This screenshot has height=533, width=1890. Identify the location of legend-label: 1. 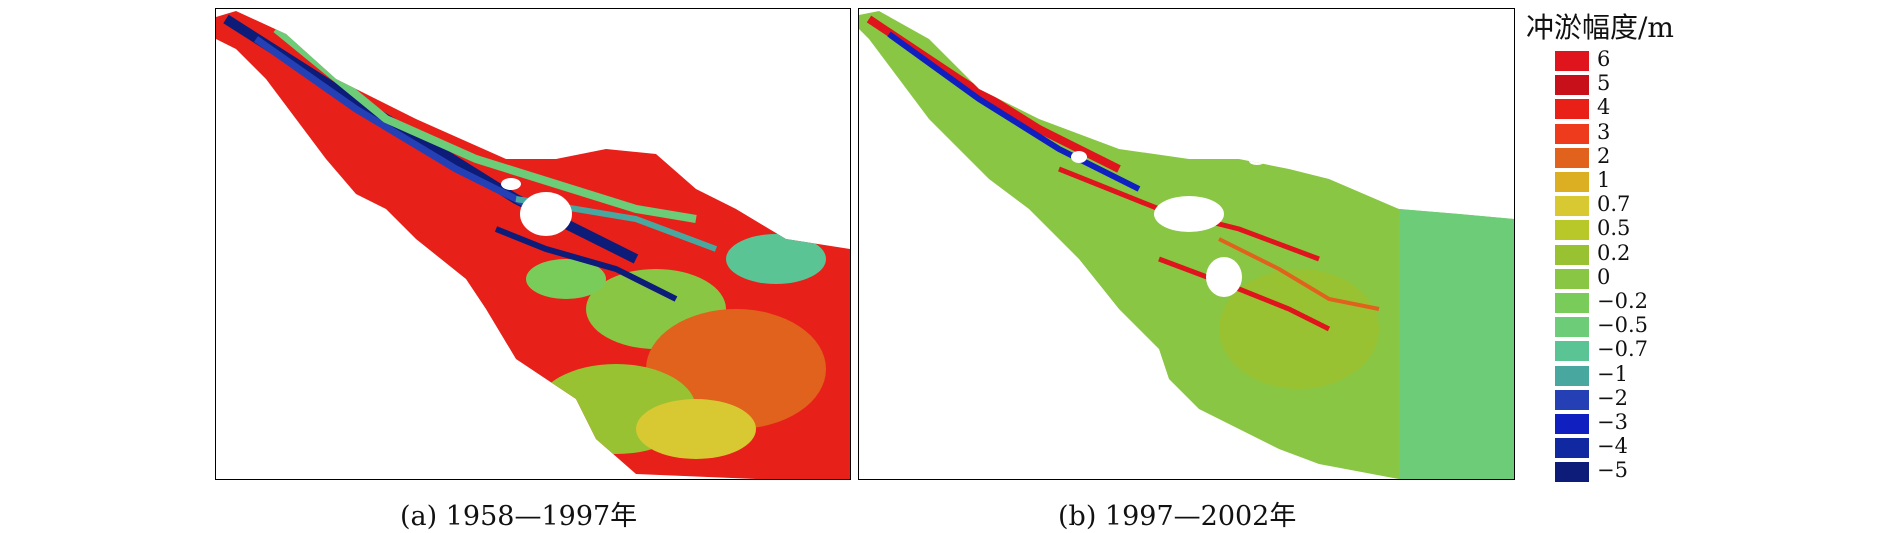
(1604, 180).